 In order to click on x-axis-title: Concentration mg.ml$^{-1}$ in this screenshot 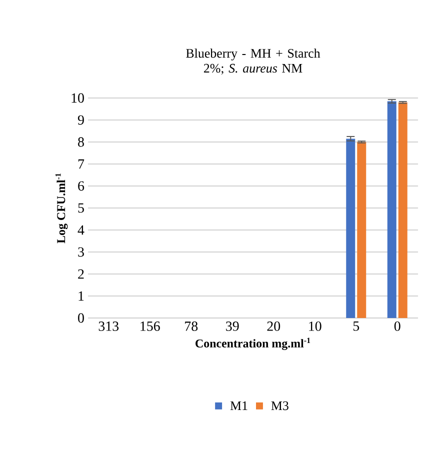, I will do `click(253, 344)`.